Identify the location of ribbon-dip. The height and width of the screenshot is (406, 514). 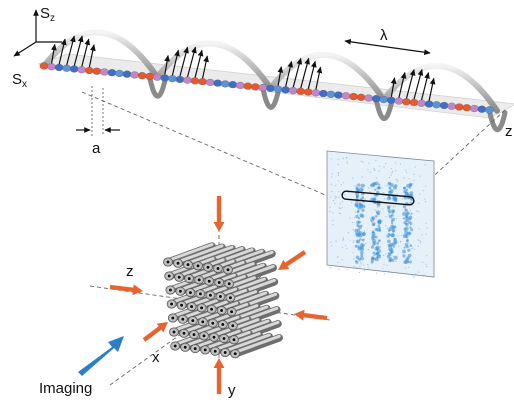
(157, 85).